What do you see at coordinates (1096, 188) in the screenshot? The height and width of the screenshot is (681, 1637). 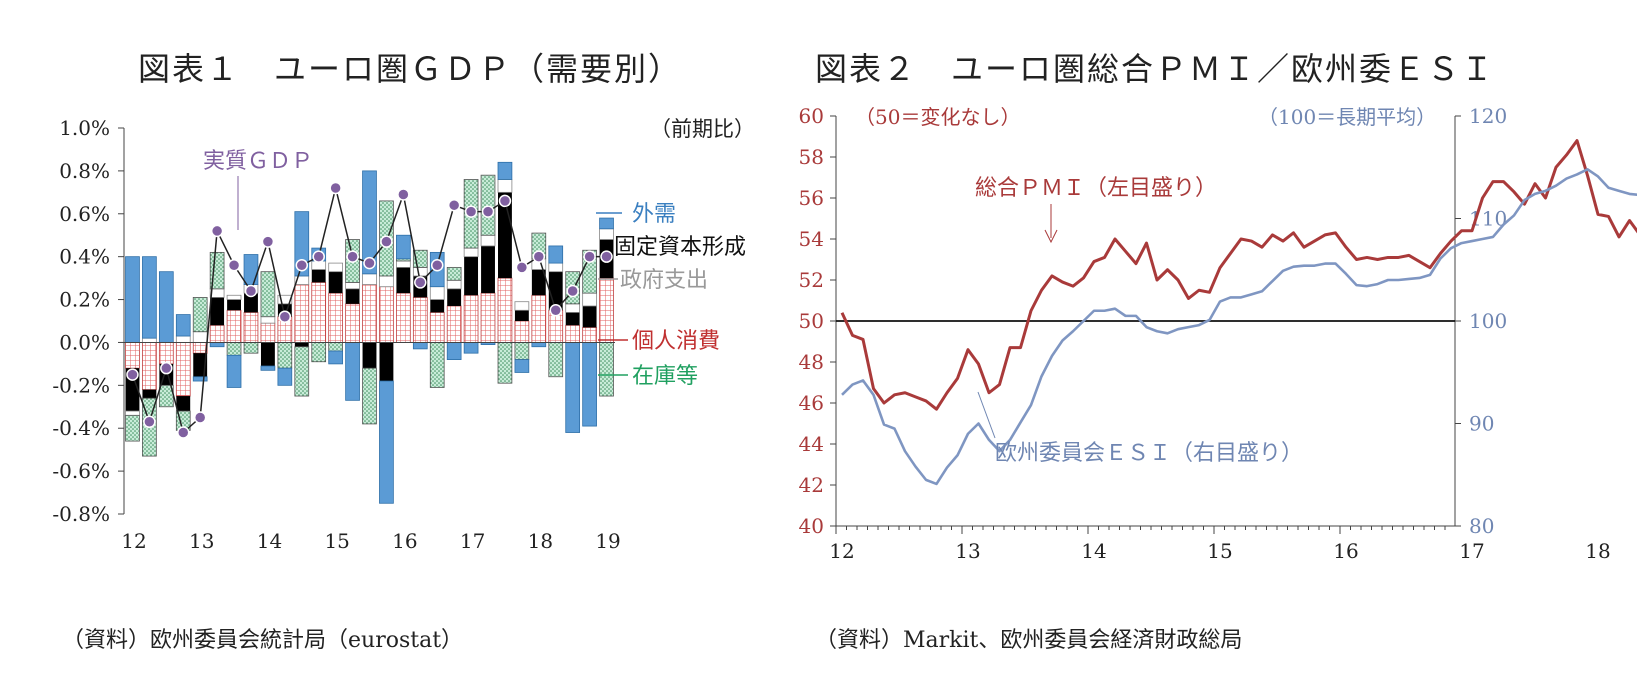 I see `pmi-label: 総合ＰＭＩ（左目盛り）` at bounding box center [1096, 188].